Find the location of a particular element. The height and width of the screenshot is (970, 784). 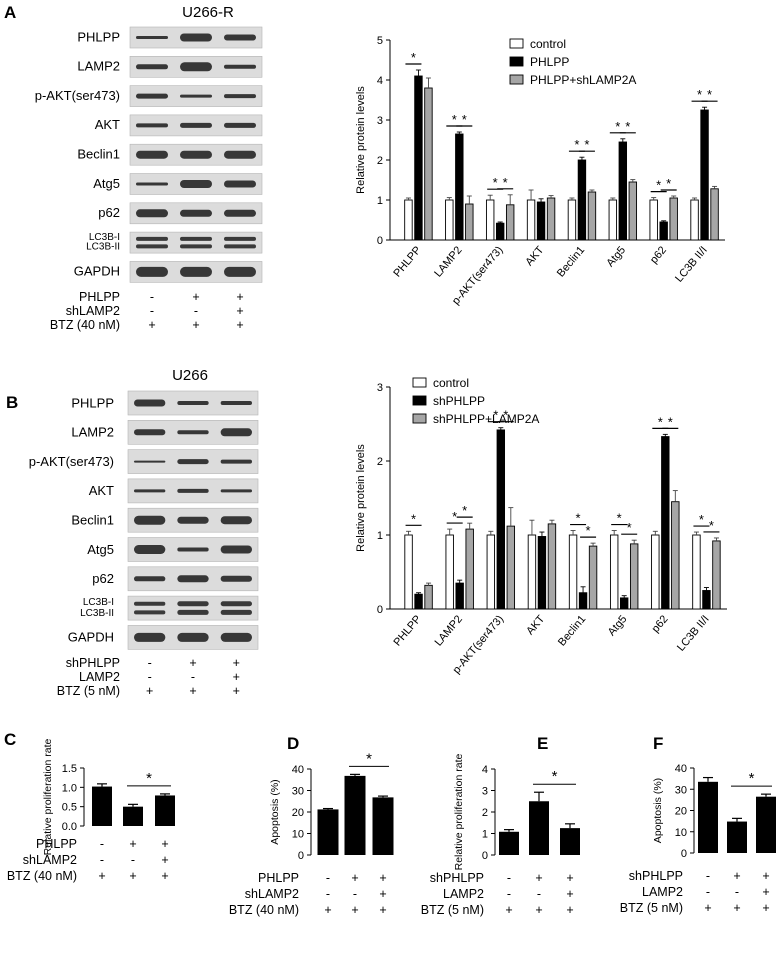

blot-row-label: LC3B-I is located at coordinates (104, 237).